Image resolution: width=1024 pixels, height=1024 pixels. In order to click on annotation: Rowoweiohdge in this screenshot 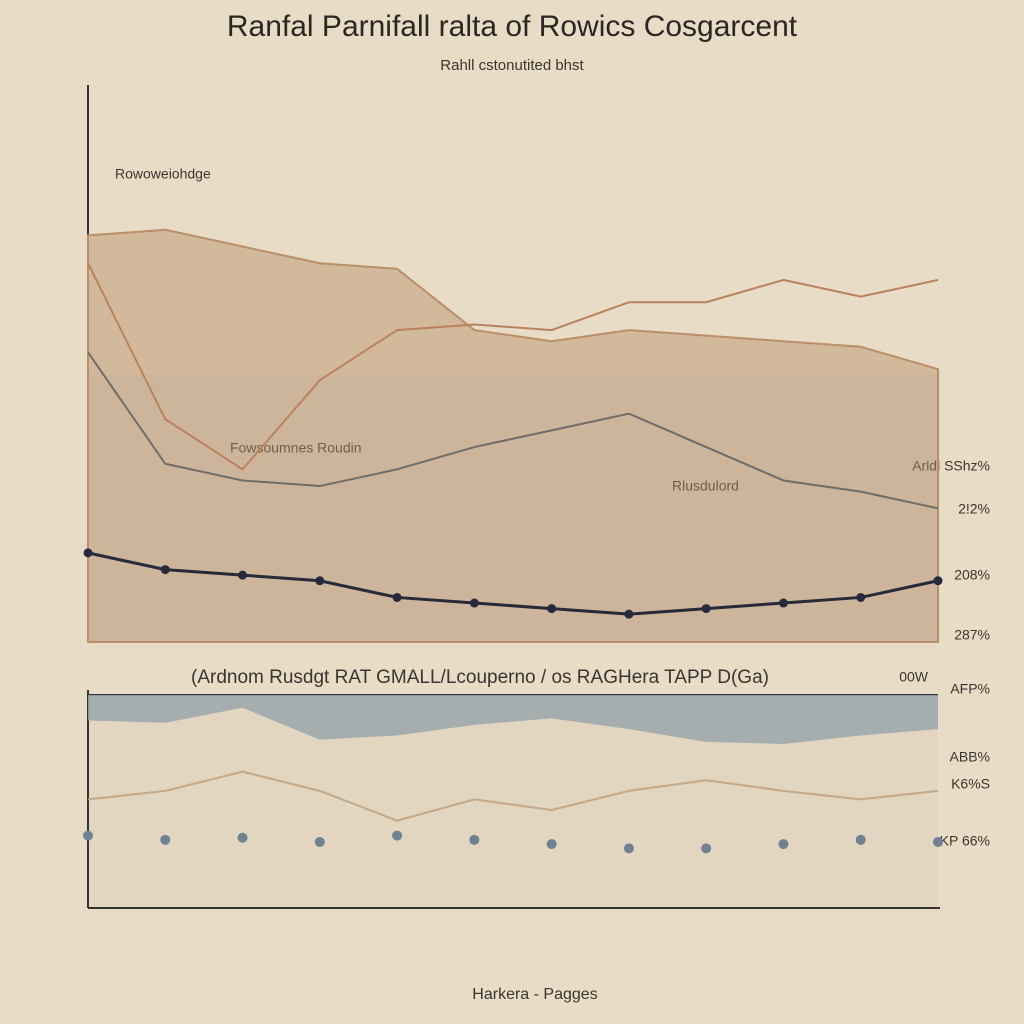, I will do `click(163, 174)`.